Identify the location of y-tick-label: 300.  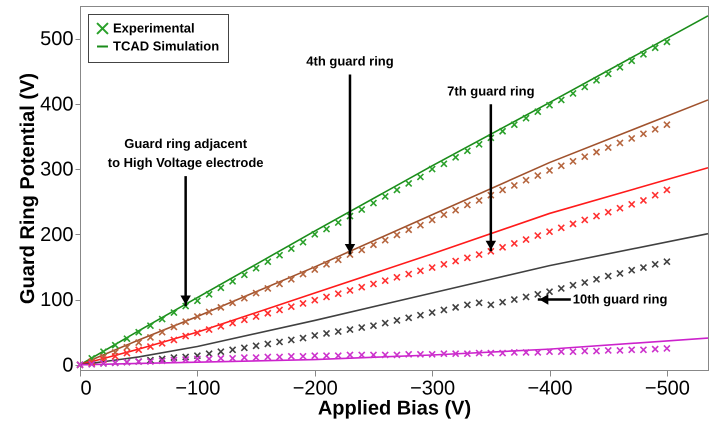
(57, 169).